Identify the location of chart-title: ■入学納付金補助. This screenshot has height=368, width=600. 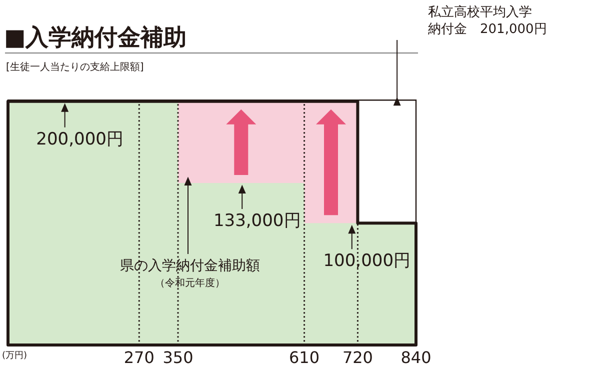
(95, 38).